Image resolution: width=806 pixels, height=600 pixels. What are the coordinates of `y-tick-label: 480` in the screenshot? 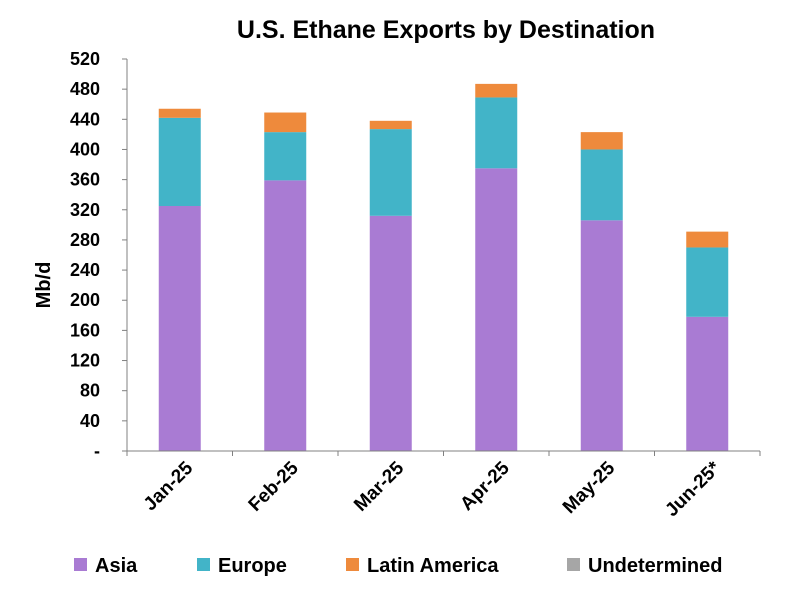 It's located at (85, 89).